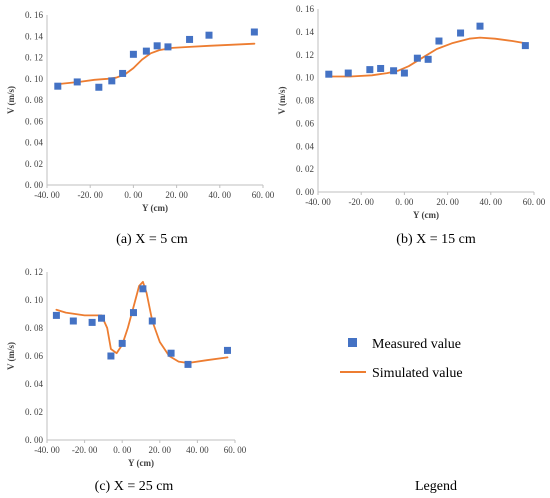 The height and width of the screenshot is (498, 550). Describe the element at coordinates (220, 195) in the screenshot. I see `panel-a-x-tick-label: 40. 00` at that location.